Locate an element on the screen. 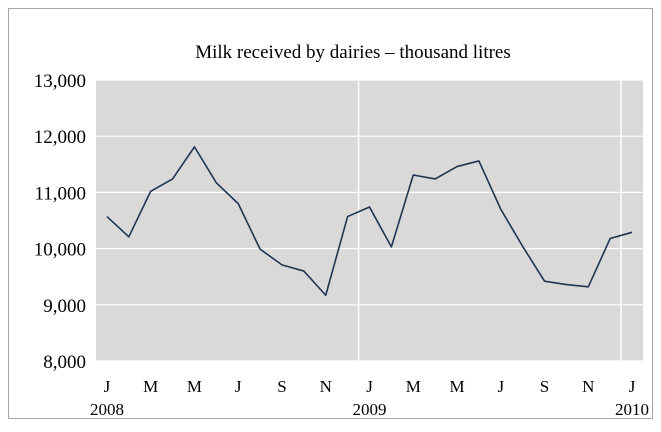  y-tick-label: 9,000 is located at coordinates (64, 306).